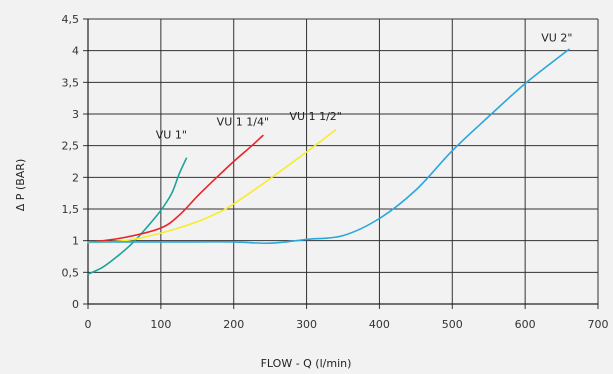 The height and width of the screenshot is (374, 613). Describe the element at coordinates (75, 177) in the screenshot. I see `y-tick-label: 2` at that location.